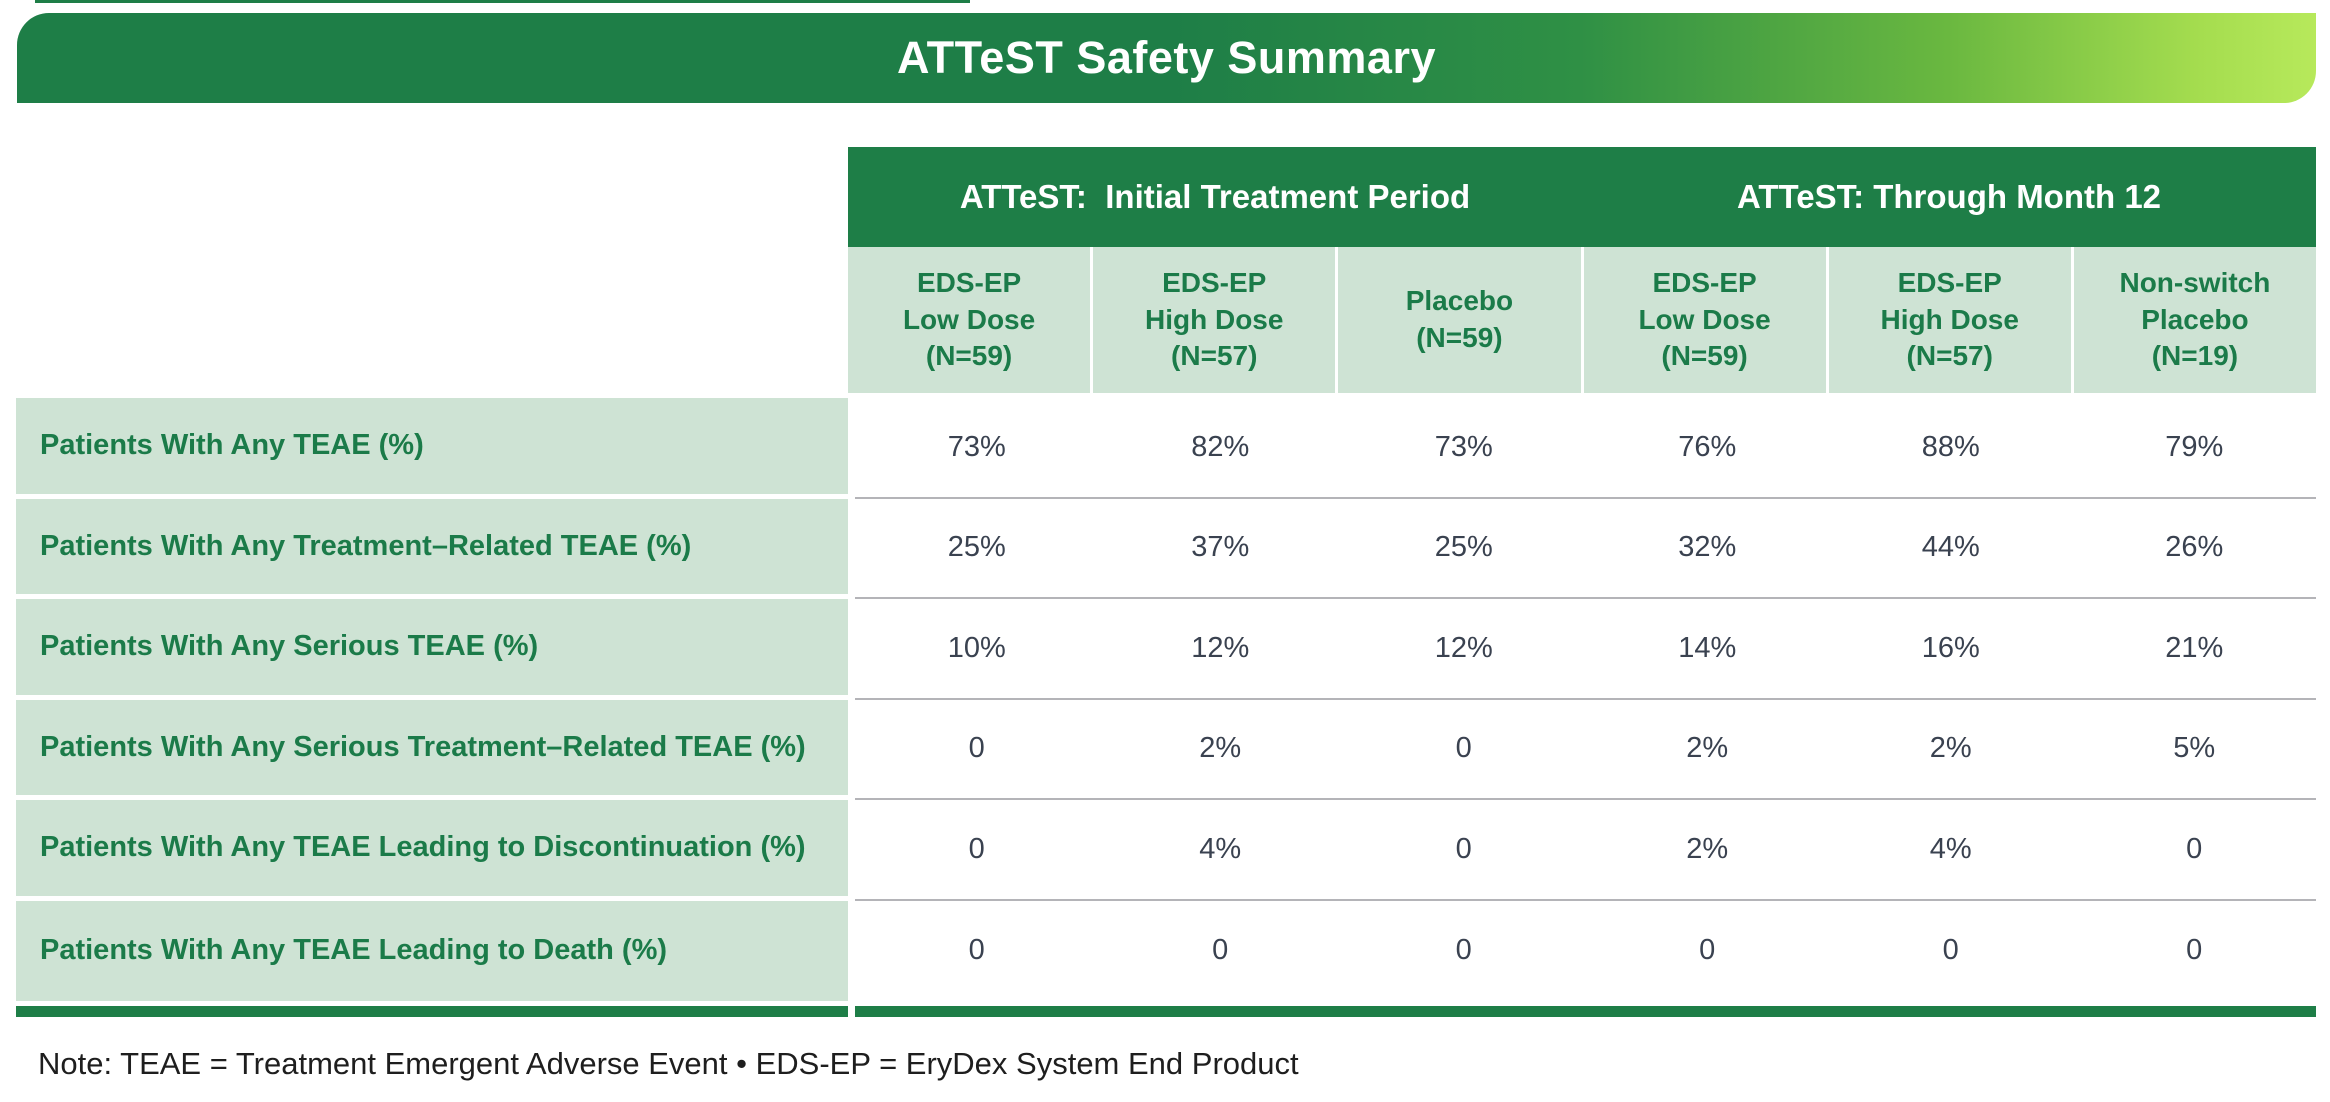 The width and height of the screenshot is (2330, 1102). I want to click on value-cell: 21%, so click(2194, 649).